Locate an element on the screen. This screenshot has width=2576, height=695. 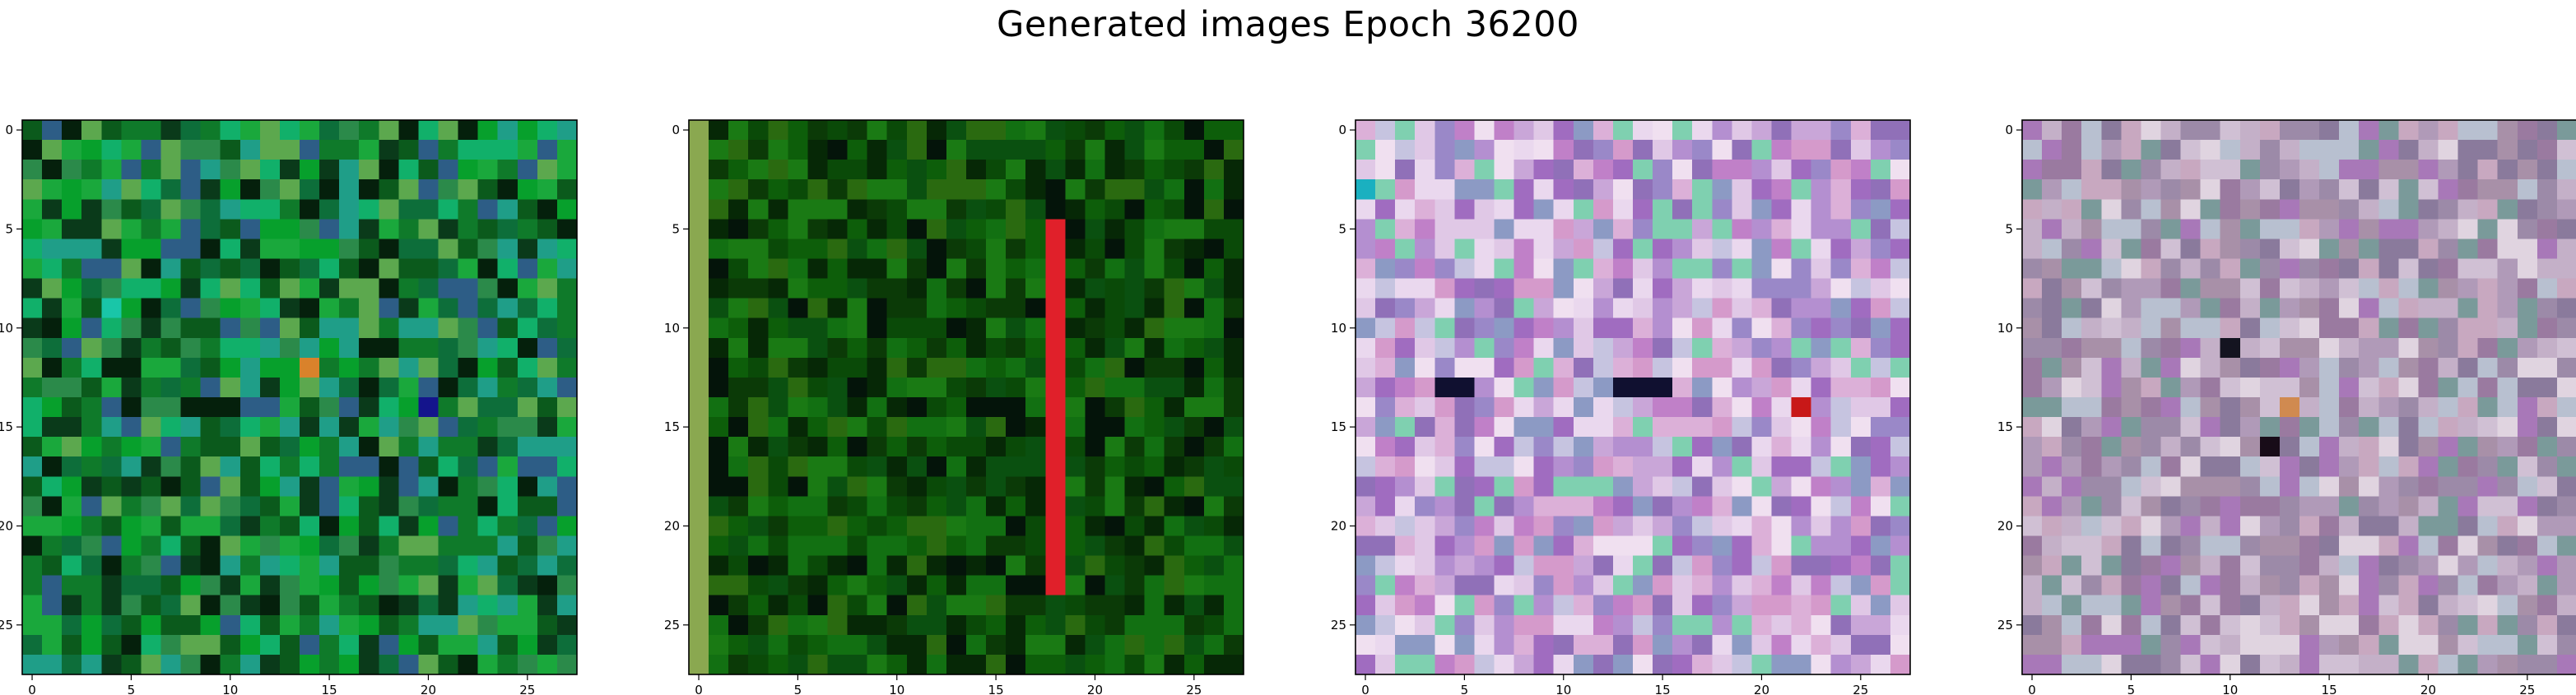
x-tick-label: 0 is located at coordinates (699, 689).